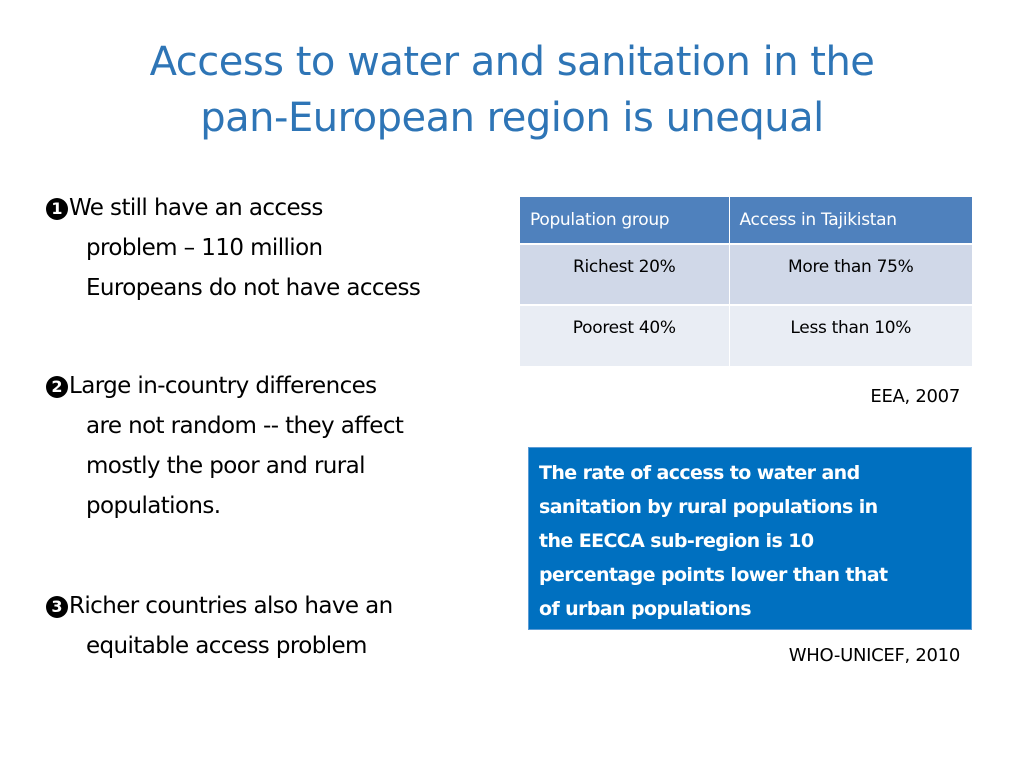 This screenshot has width=1024, height=768. I want to click on bullet-line: 1 We still have an access, so click(281, 208).